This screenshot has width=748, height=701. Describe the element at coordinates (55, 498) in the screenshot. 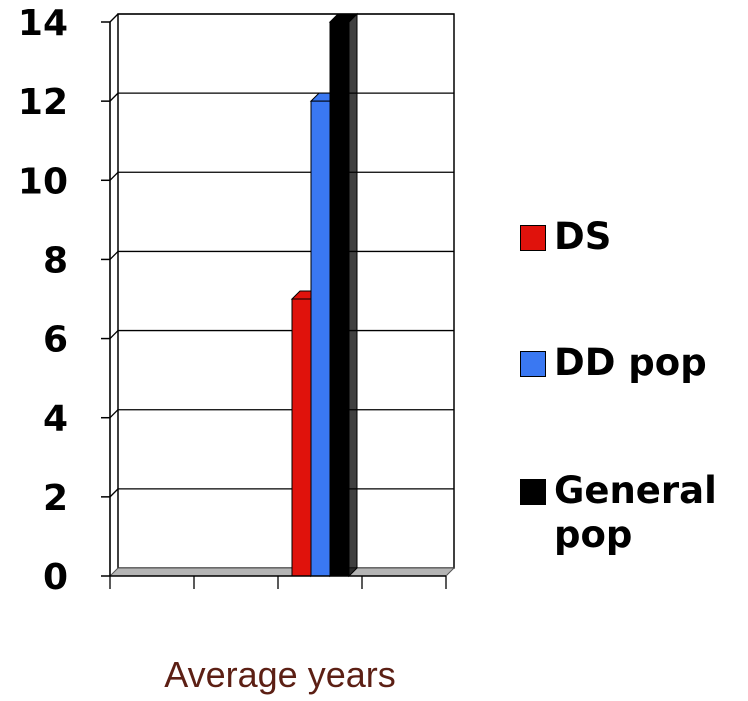

I see `y-tick-label: 2` at that location.